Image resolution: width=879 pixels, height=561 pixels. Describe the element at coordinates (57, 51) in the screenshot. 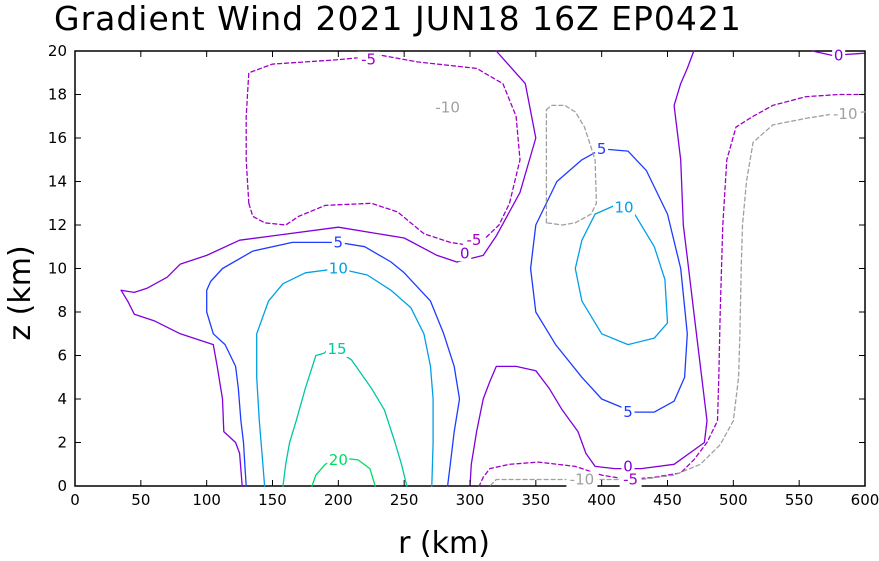

I see `y-tick-label-10: 20` at that location.